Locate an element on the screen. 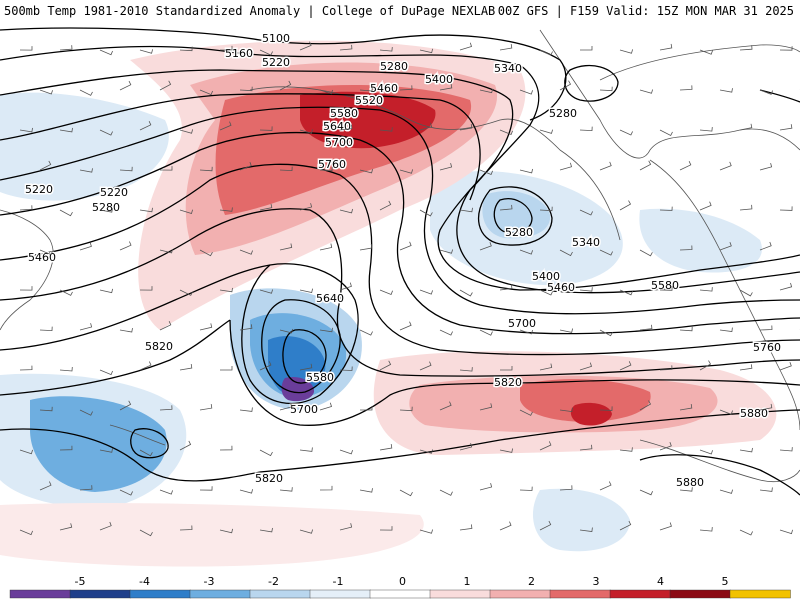 This screenshot has width=800, height=600. contour-label: 5880 is located at coordinates (690, 482).